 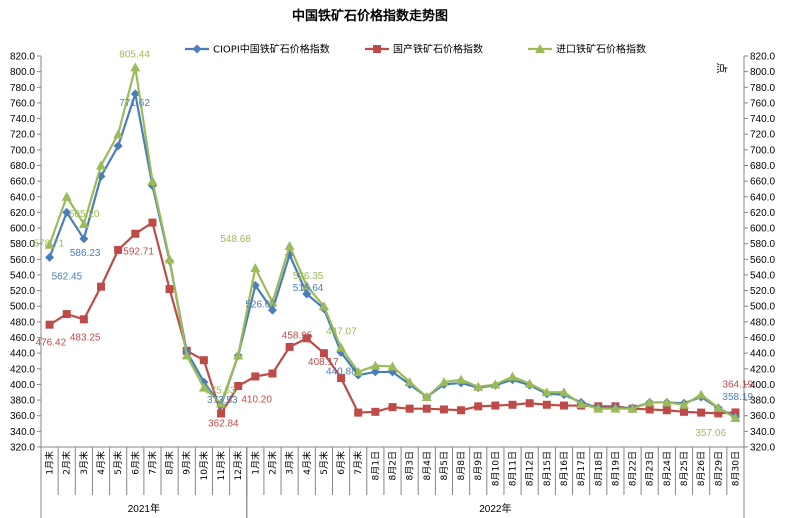 I want to click on legend: CIOPI中国铁矿石价格指数 国产铁矿石价格指数 进口铁矿石价格指数, so click(x=415, y=49).